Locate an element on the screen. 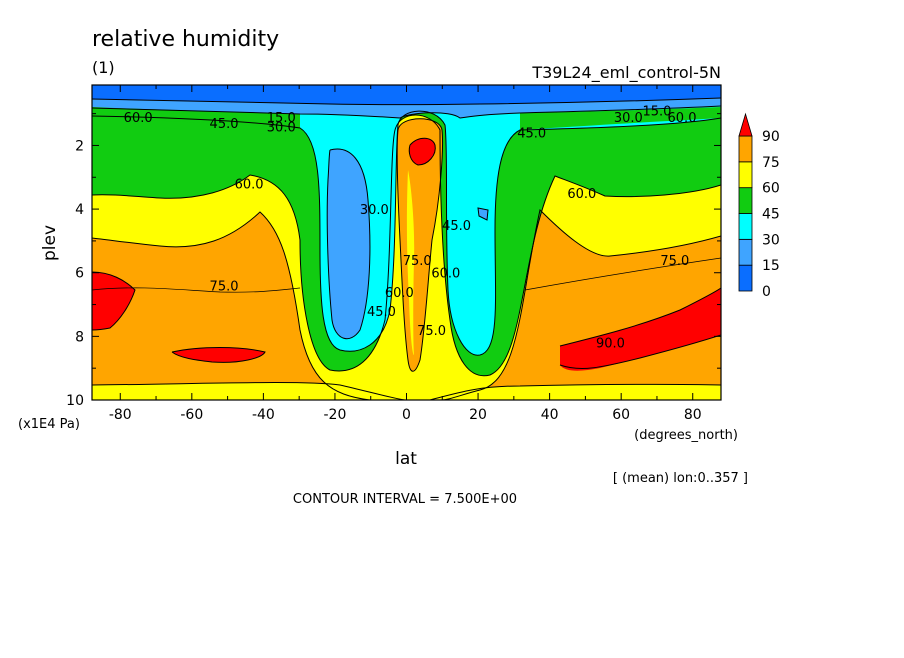 The width and height of the screenshot is (904, 658). chart-title: relative humidity is located at coordinates (185, 39).